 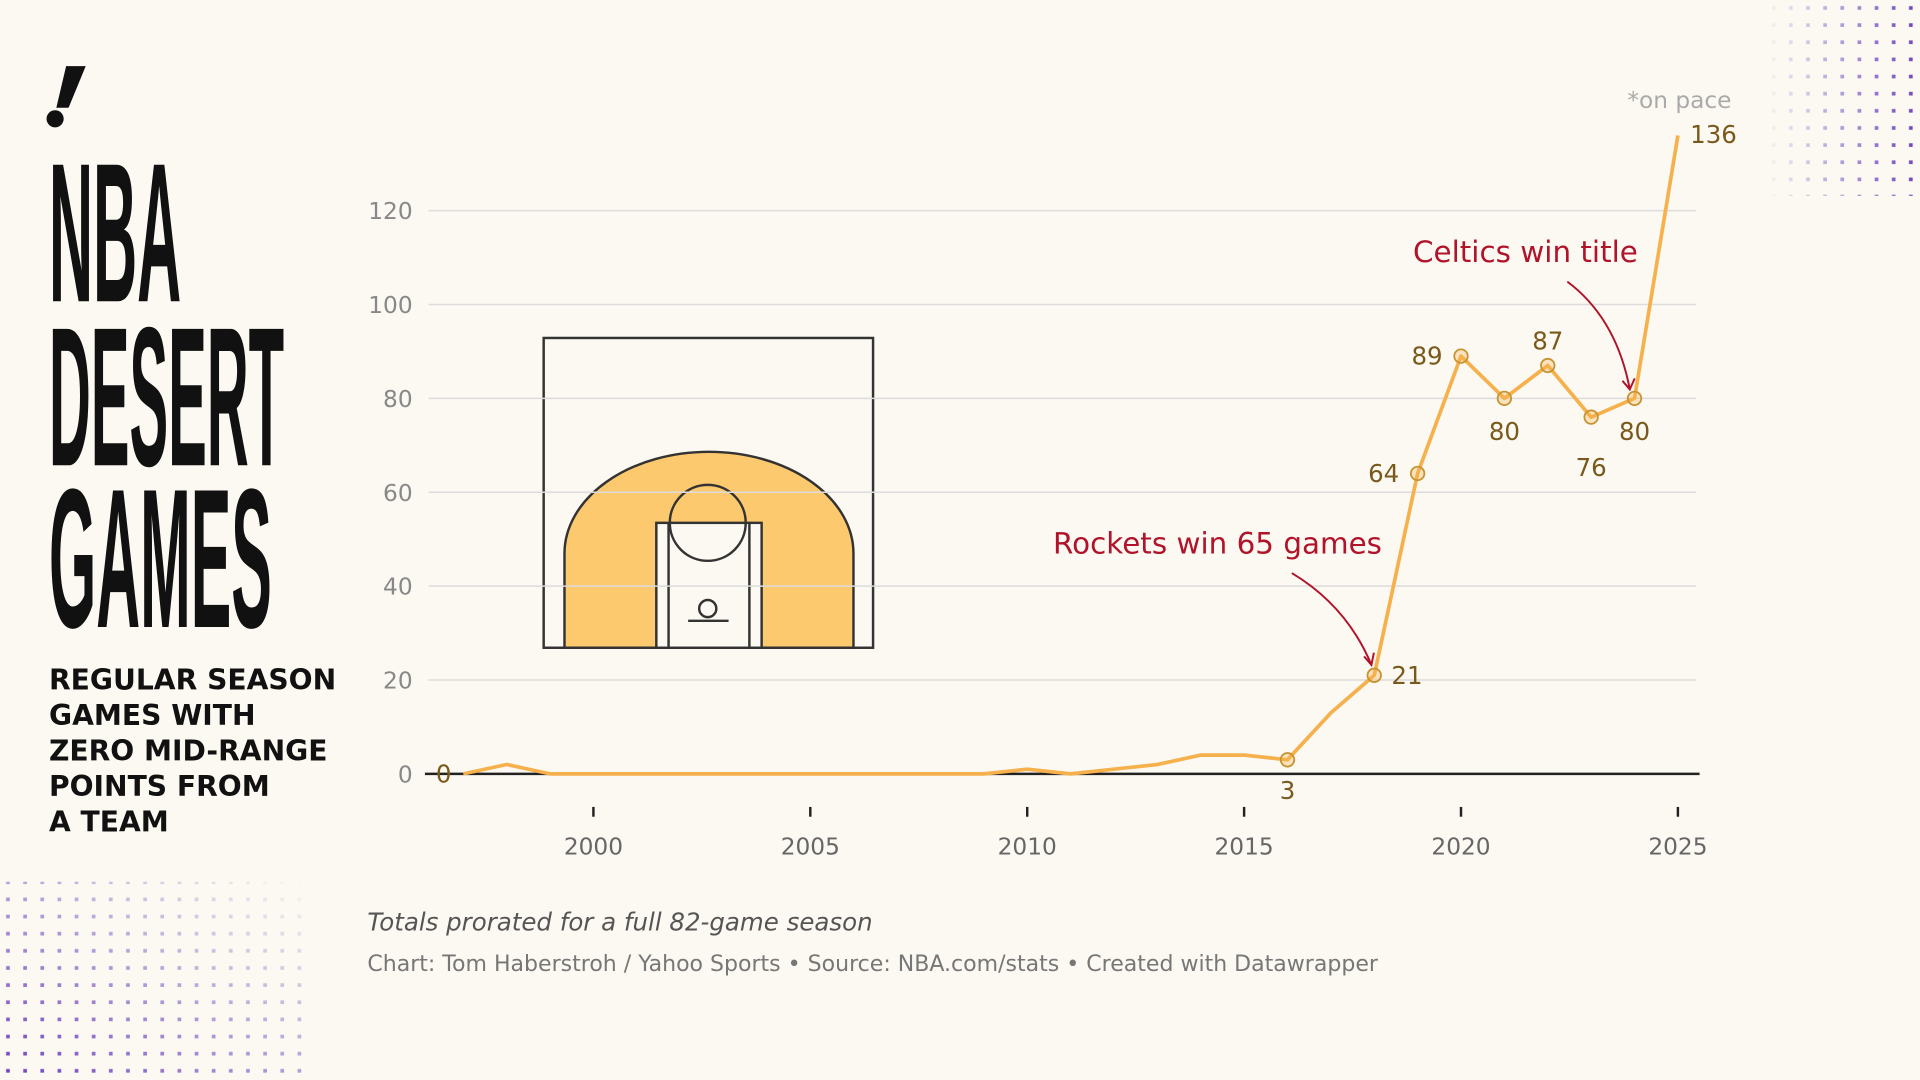 I want to click on x-tick-label: 2025, so click(x=1677, y=847).